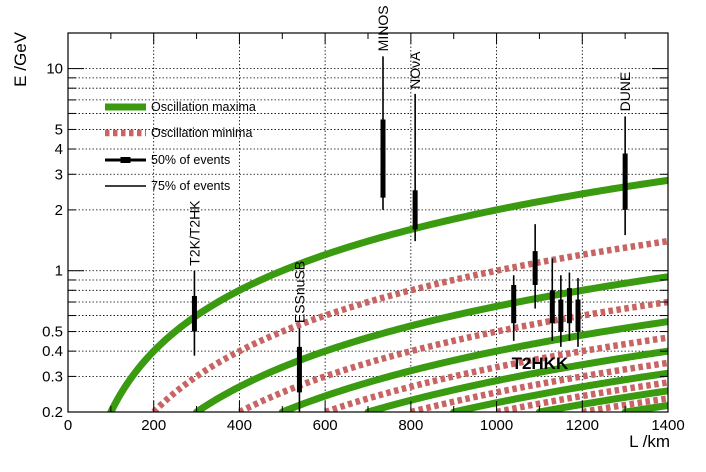  I want to click on y-tick-label: 2, so click(59, 210).